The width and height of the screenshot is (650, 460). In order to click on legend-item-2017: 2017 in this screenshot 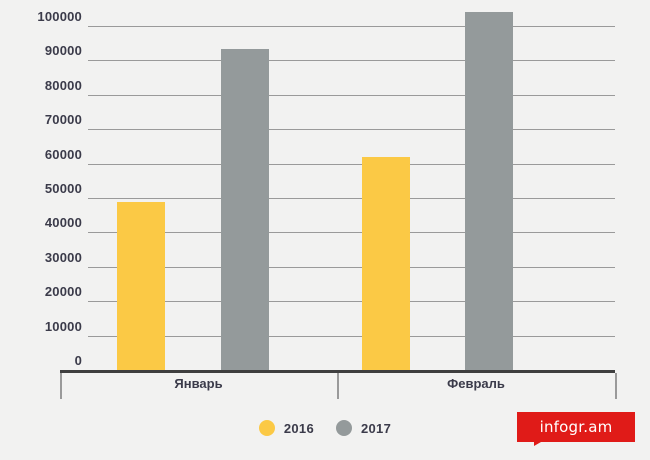, I will do `click(363, 428)`.